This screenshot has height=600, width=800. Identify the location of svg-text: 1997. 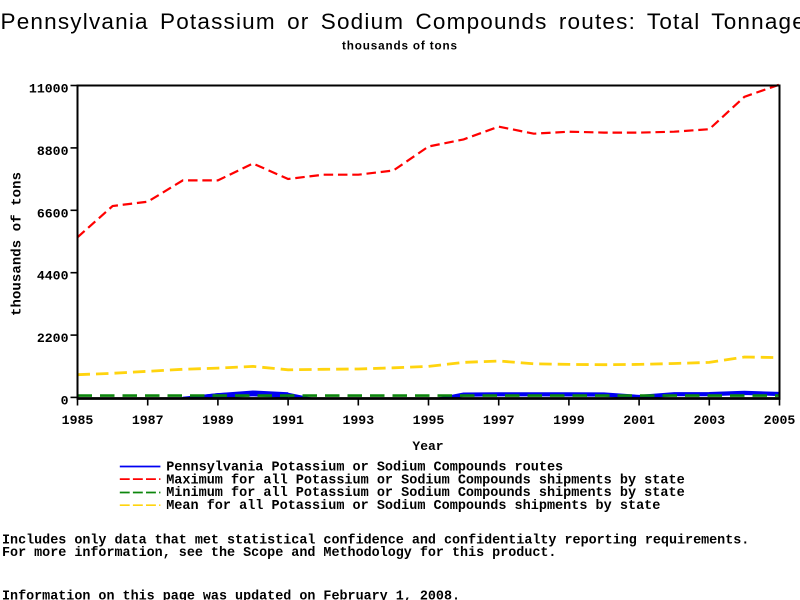
(499, 420).